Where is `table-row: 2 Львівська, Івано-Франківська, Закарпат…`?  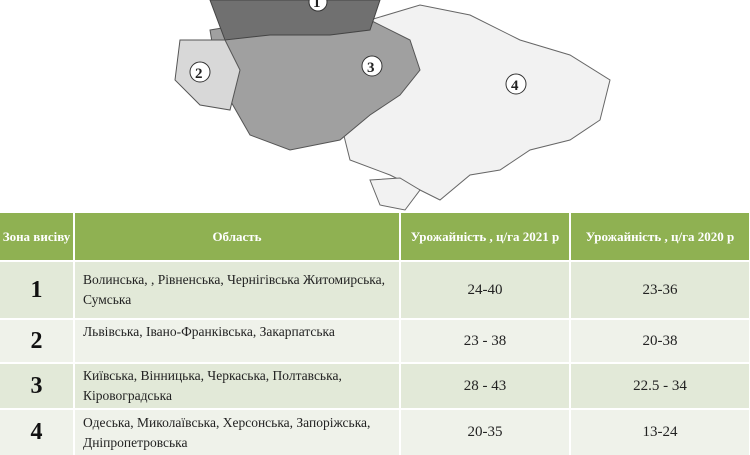 table-row: 2 Львівська, Івано-Франківська, Закарпат… is located at coordinates (375, 340).